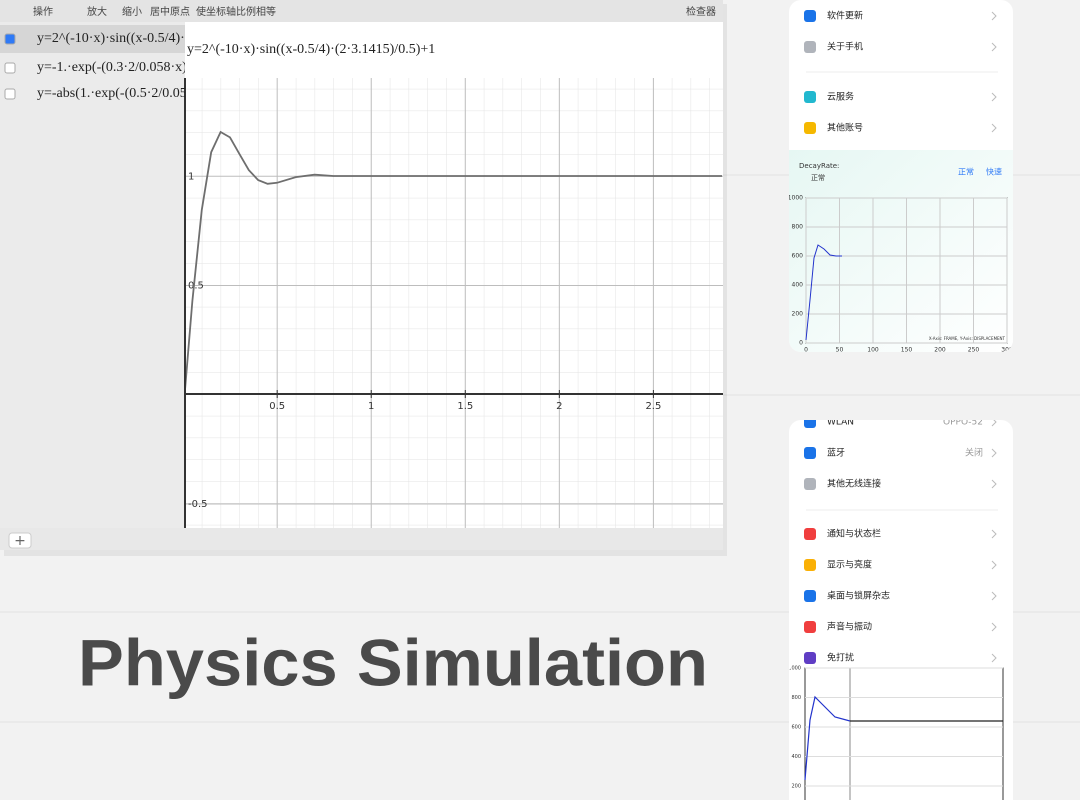 The image size is (1080, 800). I want to click on chart-mode: 正常, so click(818, 177).